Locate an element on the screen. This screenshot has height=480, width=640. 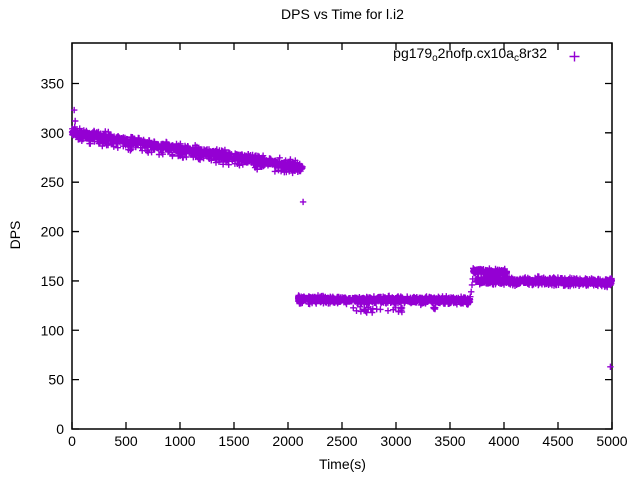
y-tick-label: 350 is located at coordinates (53, 83).